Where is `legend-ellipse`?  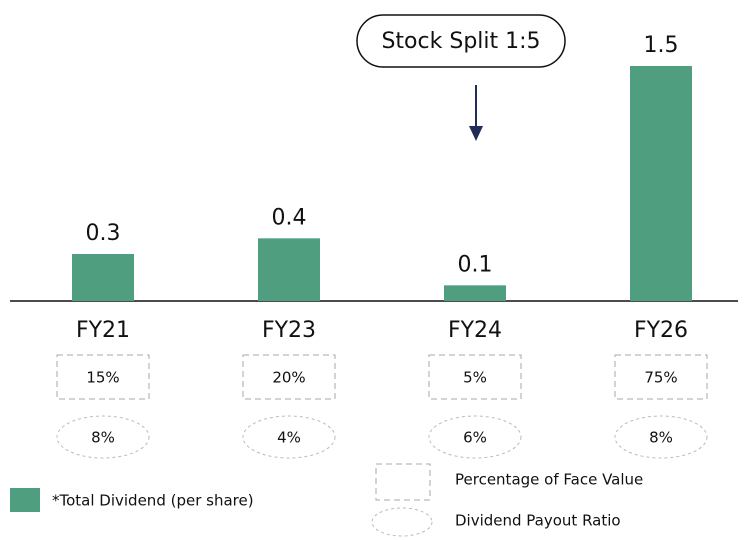
legend-ellipse is located at coordinates (402, 522).